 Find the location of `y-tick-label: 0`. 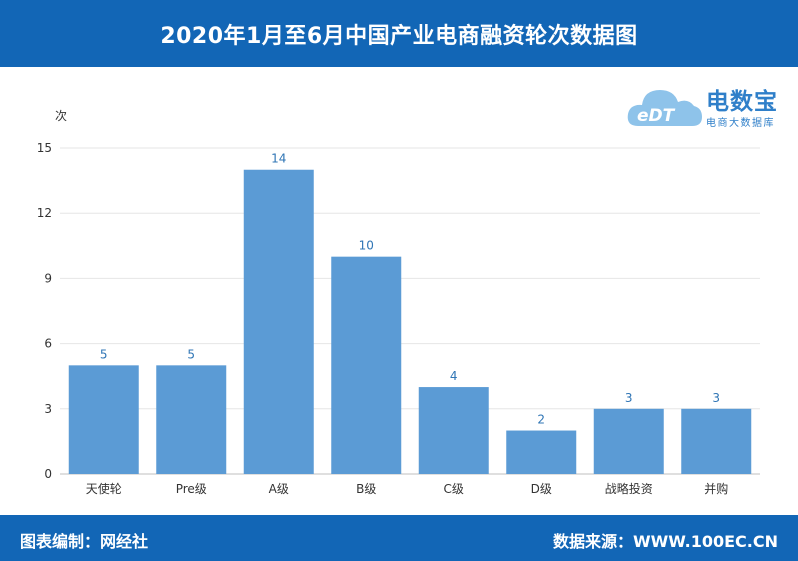

y-tick-label: 0 is located at coordinates (48, 474).